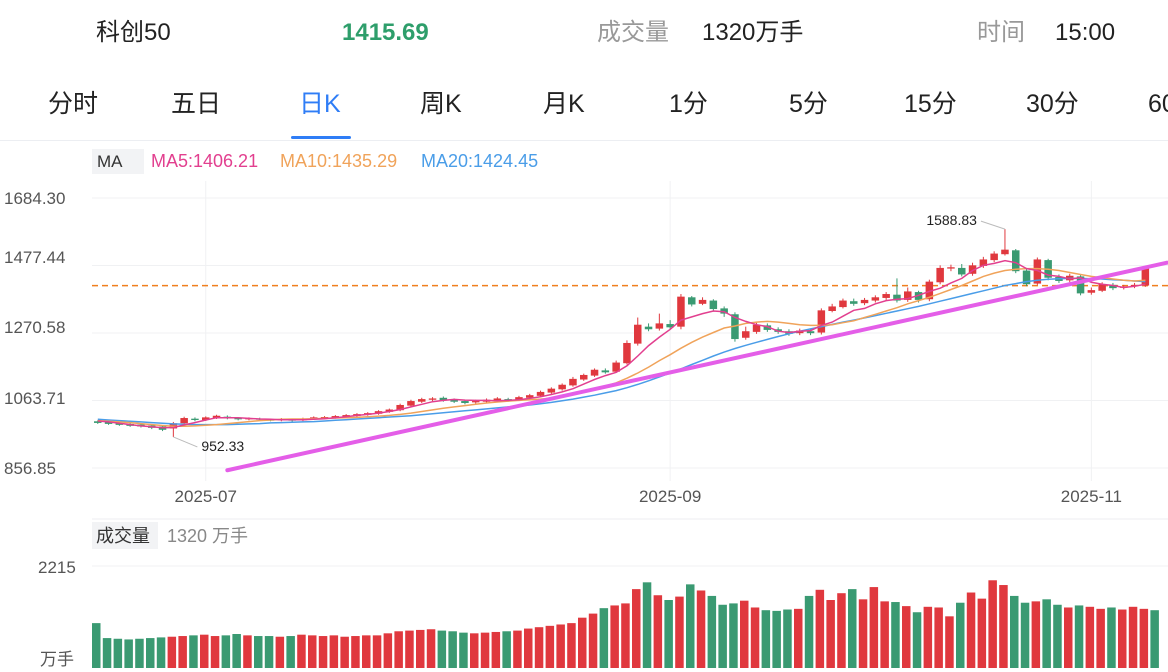 Image resolution: width=1168 pixels, height=672 pixels. Describe the element at coordinates (1091, 496) in the screenshot. I see `x-tick-label: 2025-11` at that location.